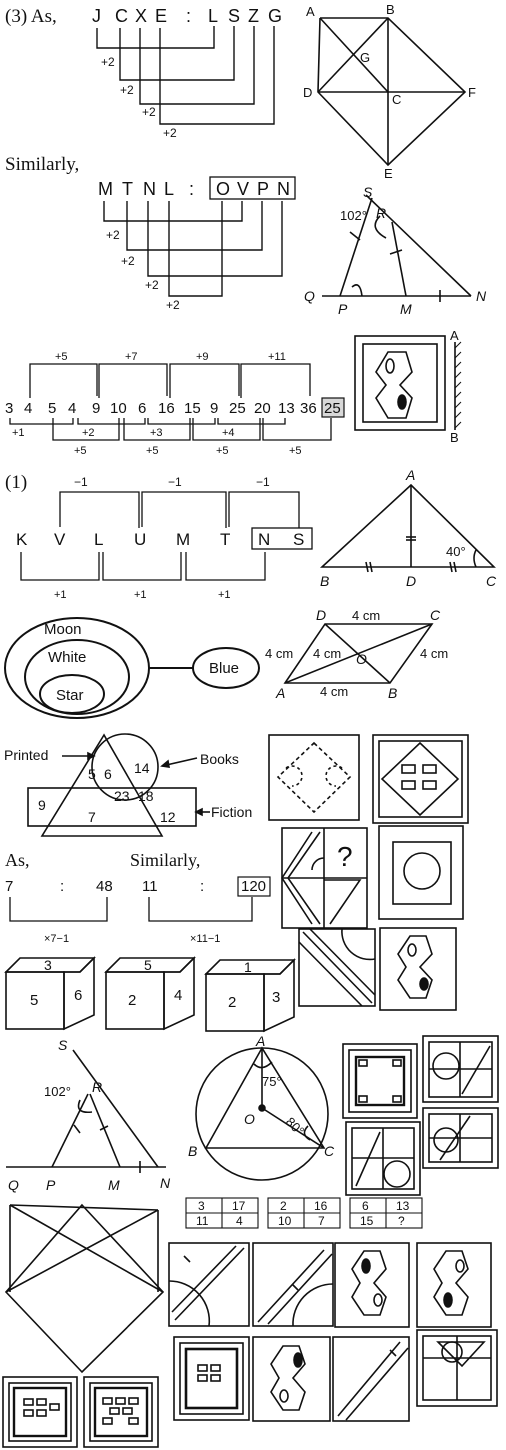  Describe the element at coordinates (243, 189) in the screenshot. I see `letter-v: V` at that location.